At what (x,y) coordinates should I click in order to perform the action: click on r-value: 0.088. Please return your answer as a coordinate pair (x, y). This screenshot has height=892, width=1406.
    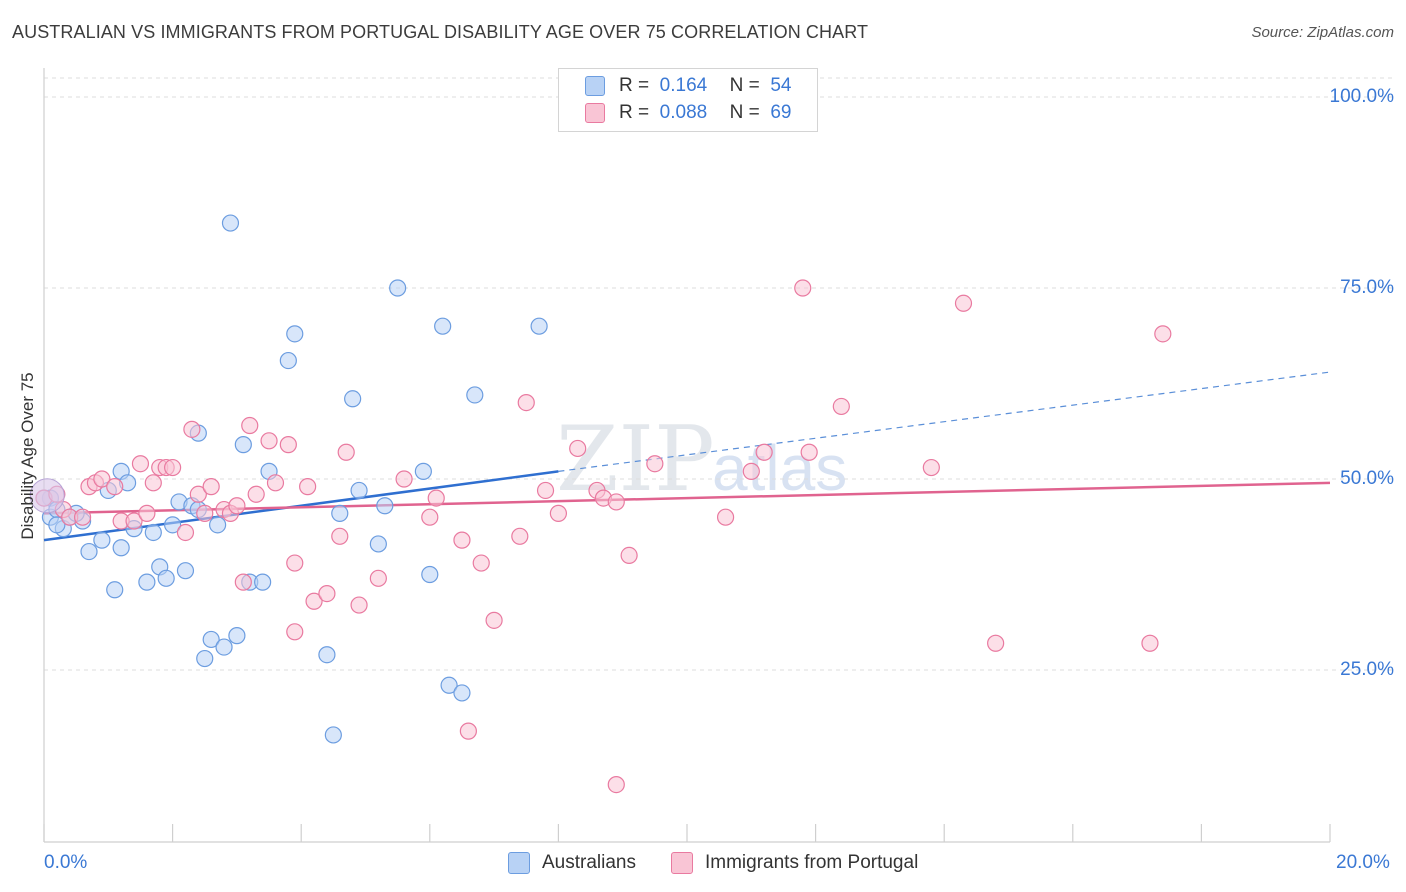
    Looking at the image, I should click on (683, 112).